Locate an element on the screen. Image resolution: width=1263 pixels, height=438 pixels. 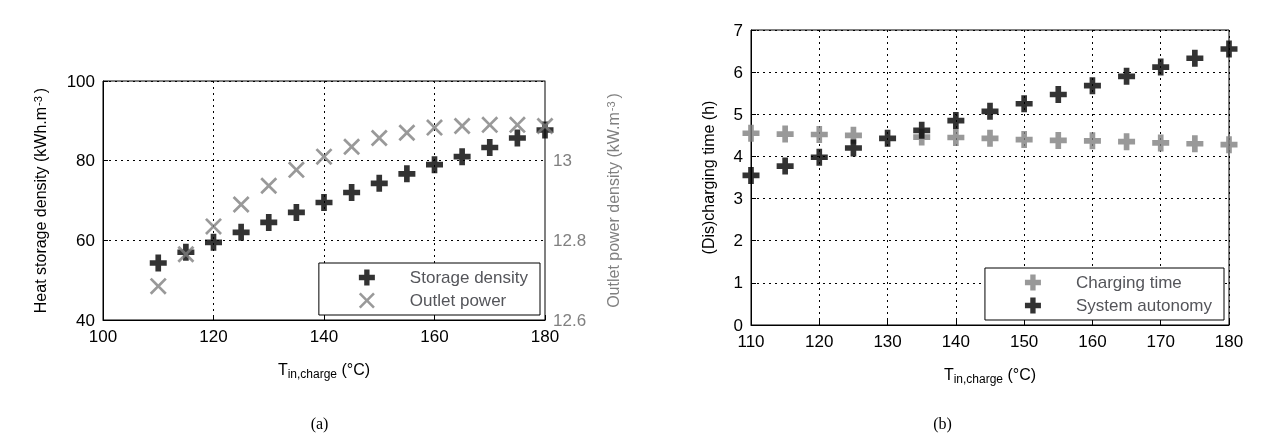
x-tick-label: 150 is located at coordinates (1024, 341).